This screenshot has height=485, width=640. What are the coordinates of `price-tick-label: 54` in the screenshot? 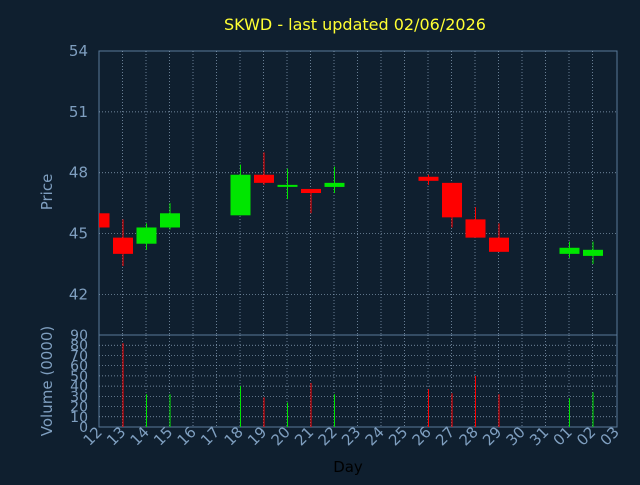 It's located at (78, 51).